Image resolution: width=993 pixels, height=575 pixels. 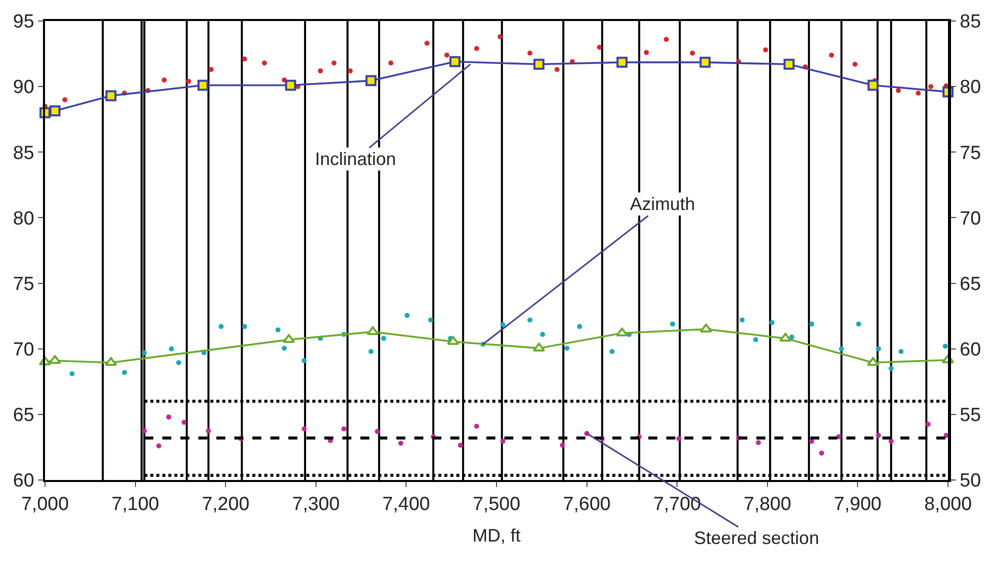 I want to click on x-tick-label: 7,000, so click(x=45, y=504).